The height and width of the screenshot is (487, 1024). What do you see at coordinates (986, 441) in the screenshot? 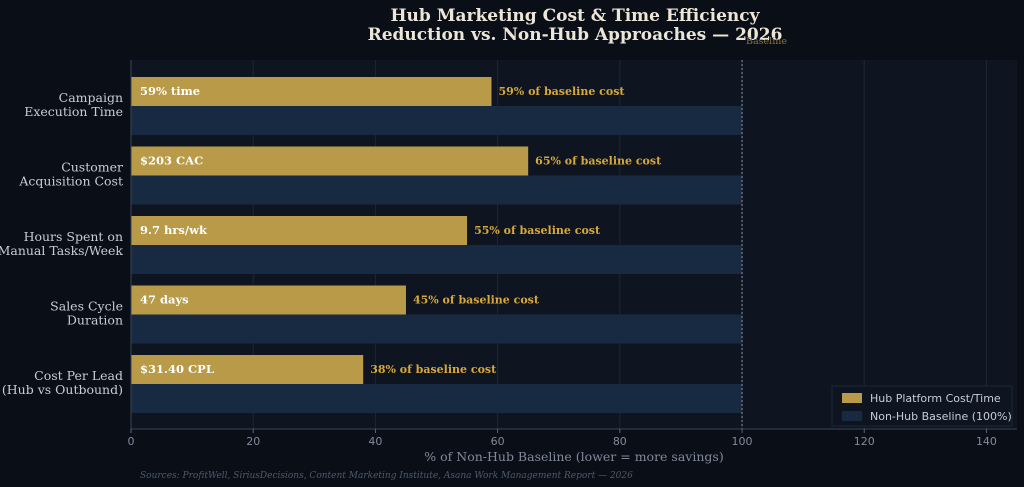
I see `x-tick-label: 140` at bounding box center [986, 441].